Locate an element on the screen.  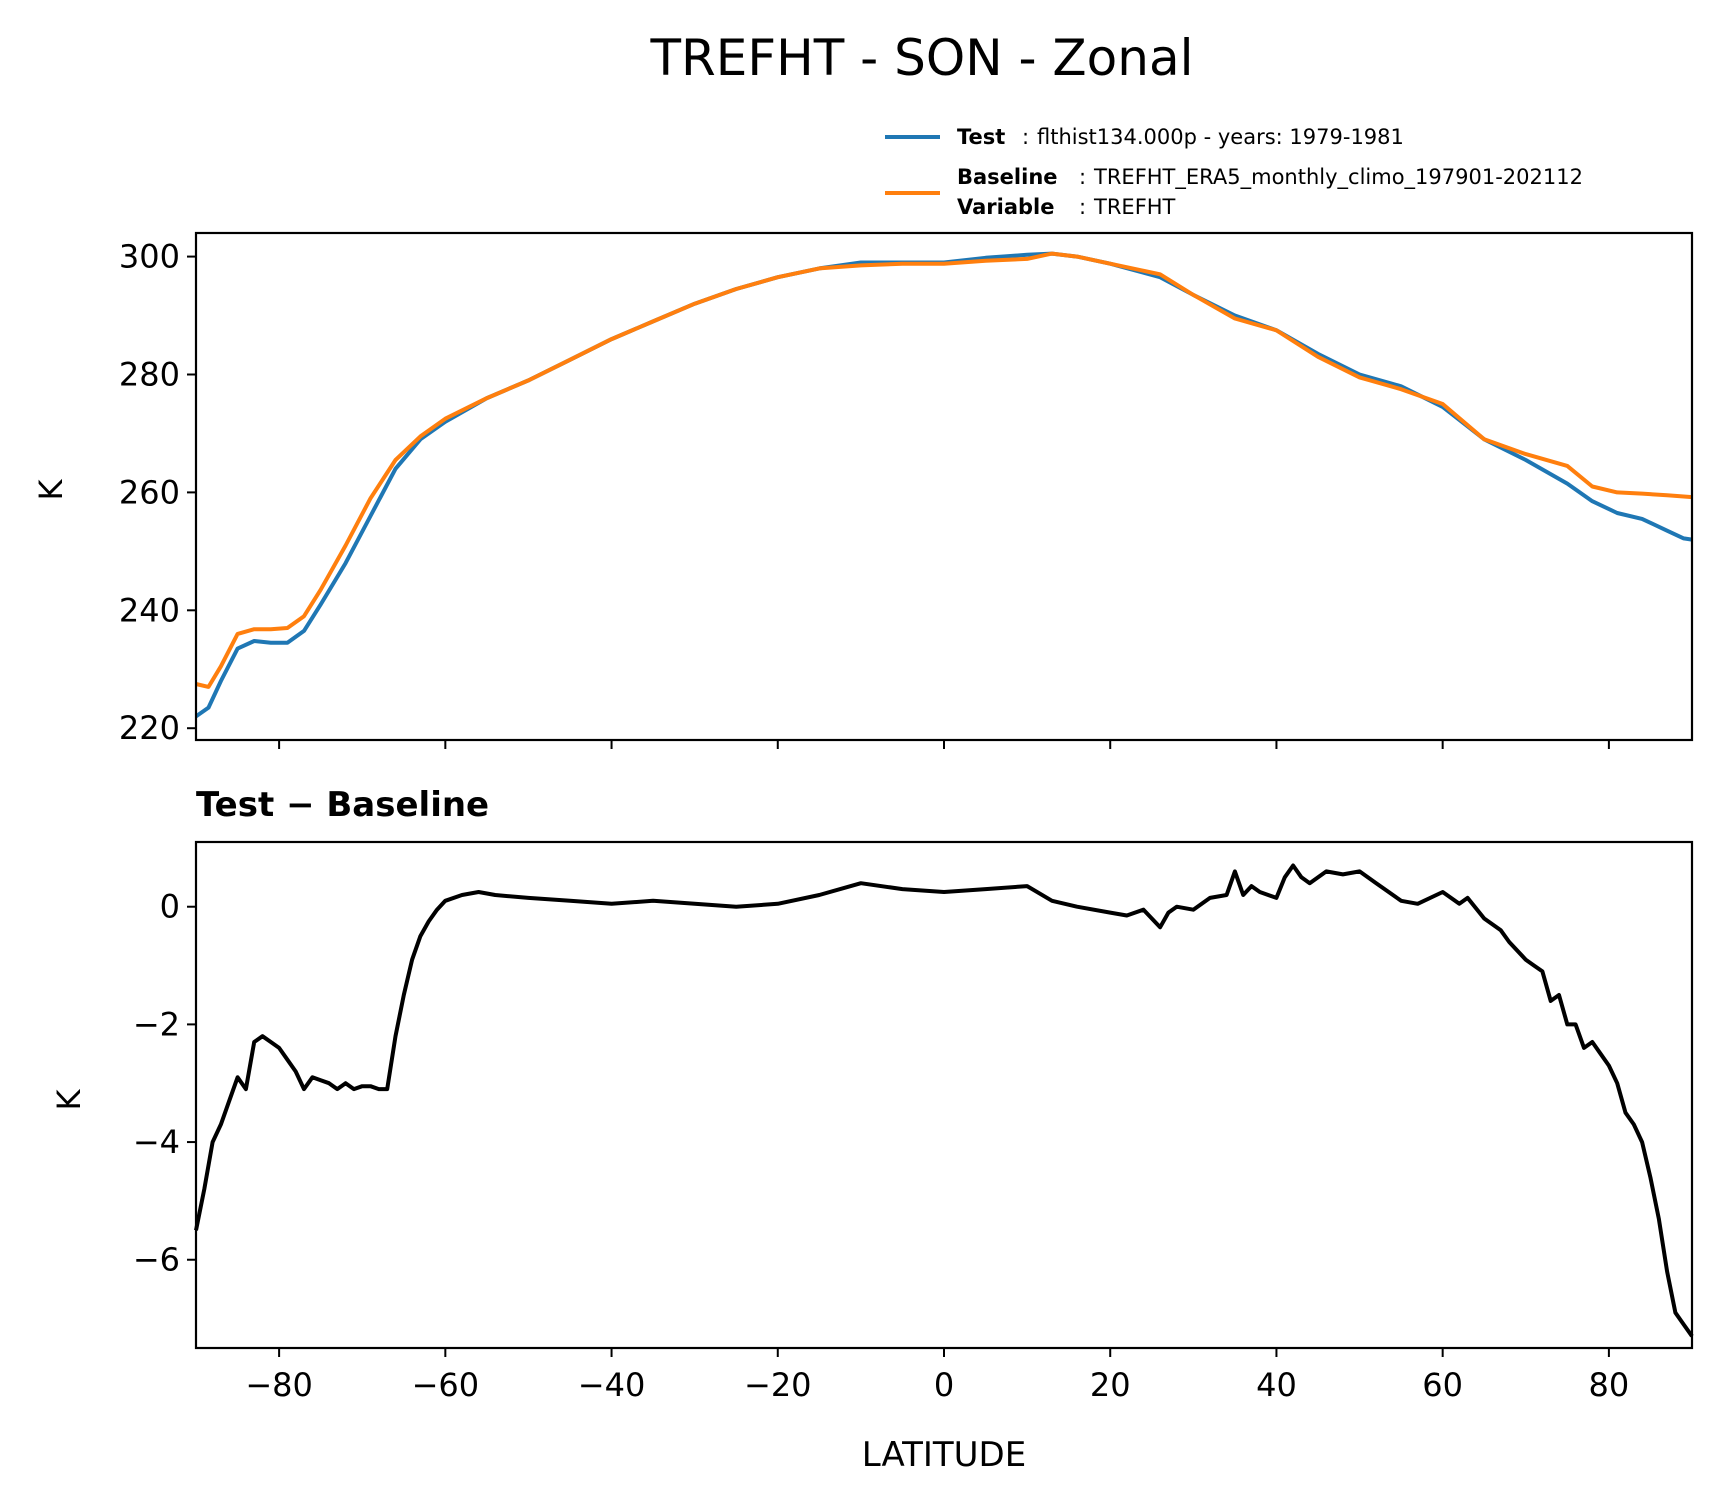
ytick-label: −4 is located at coordinates (156, 1142).